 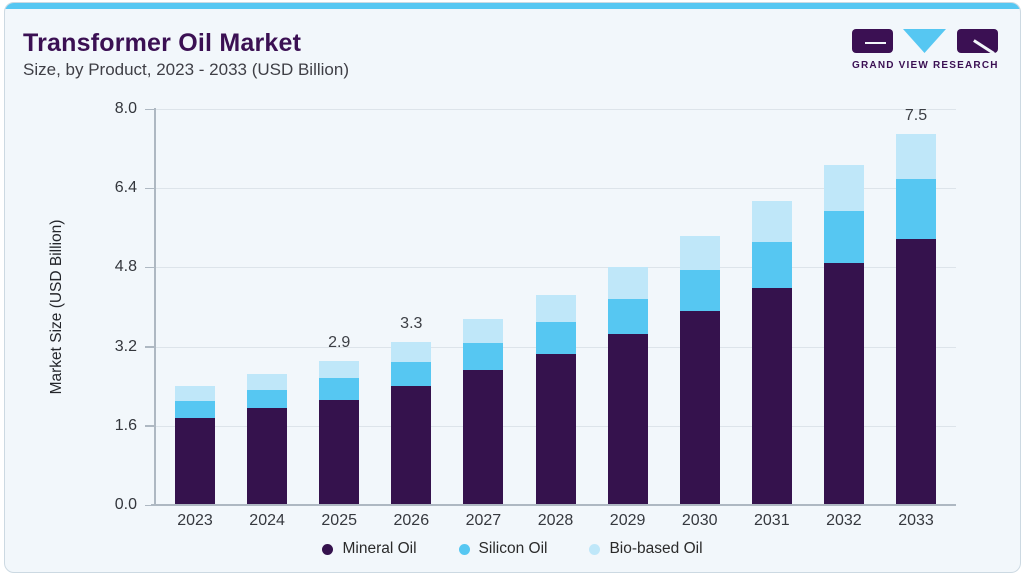 I want to click on bar-2026, so click(x=411, y=423).